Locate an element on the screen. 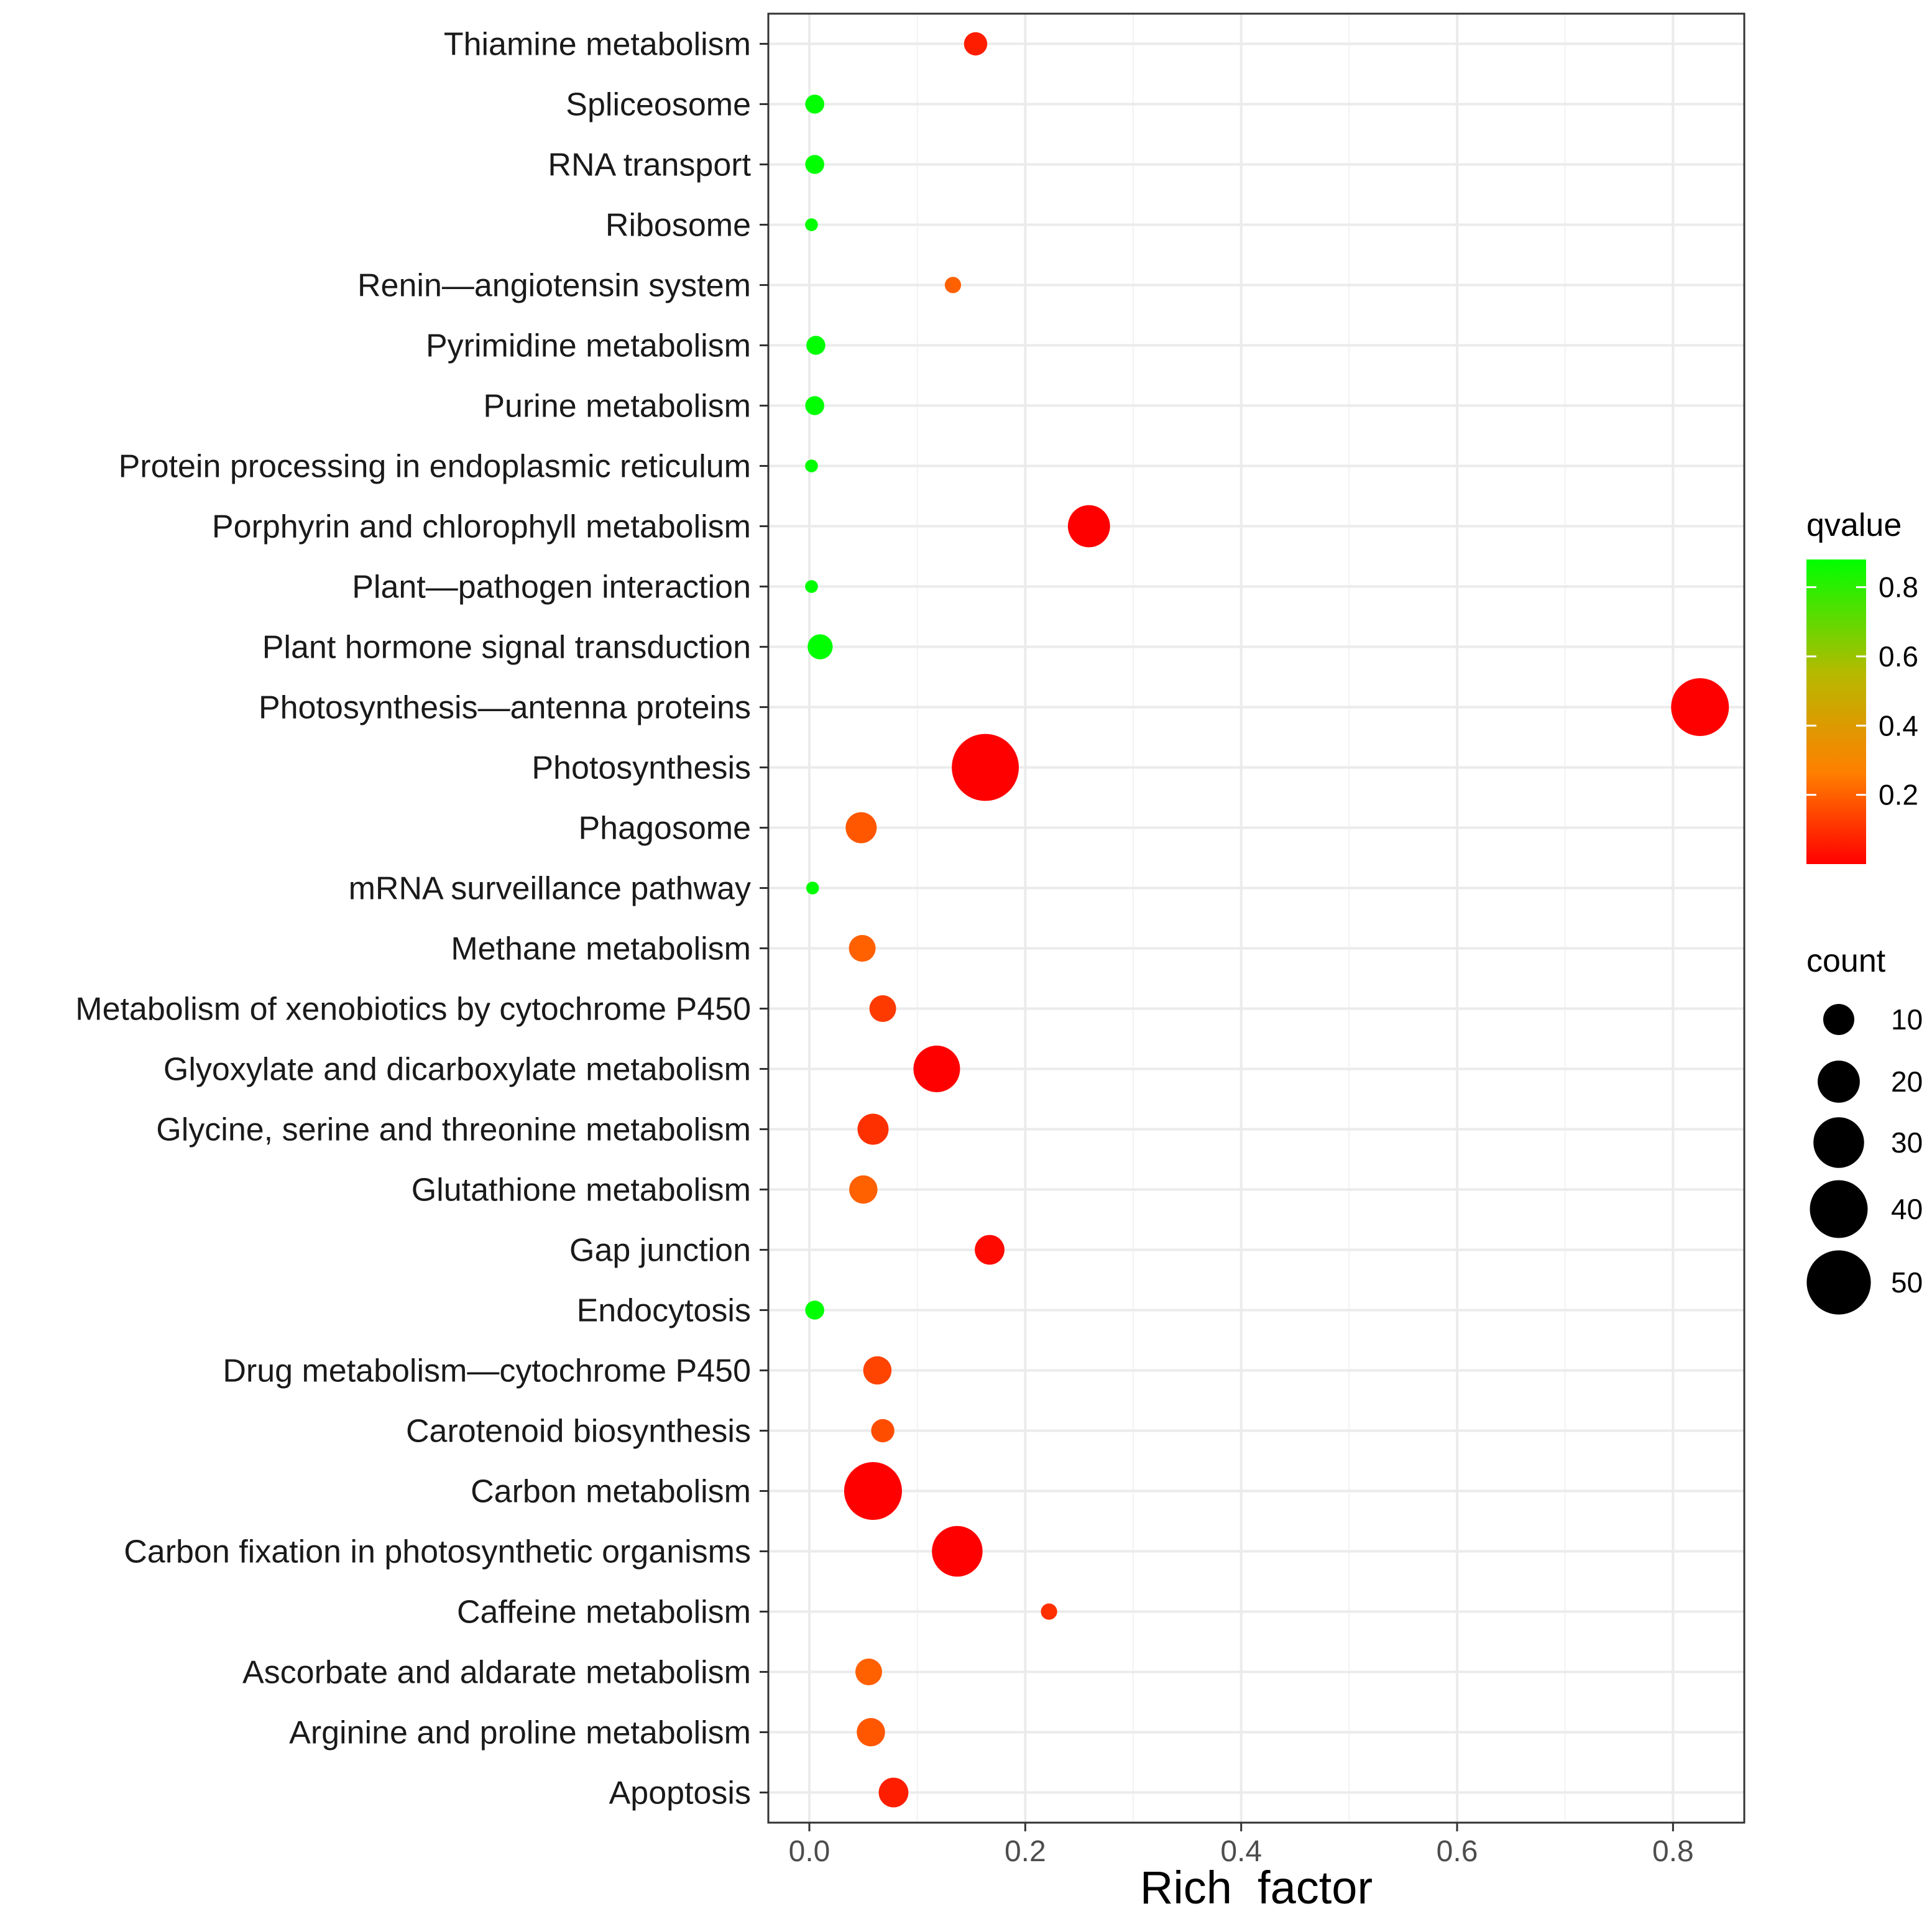 Image resolution: width=1932 pixels, height=1919 pixels. category-label: Renin—angiotensin system is located at coordinates (554, 286).